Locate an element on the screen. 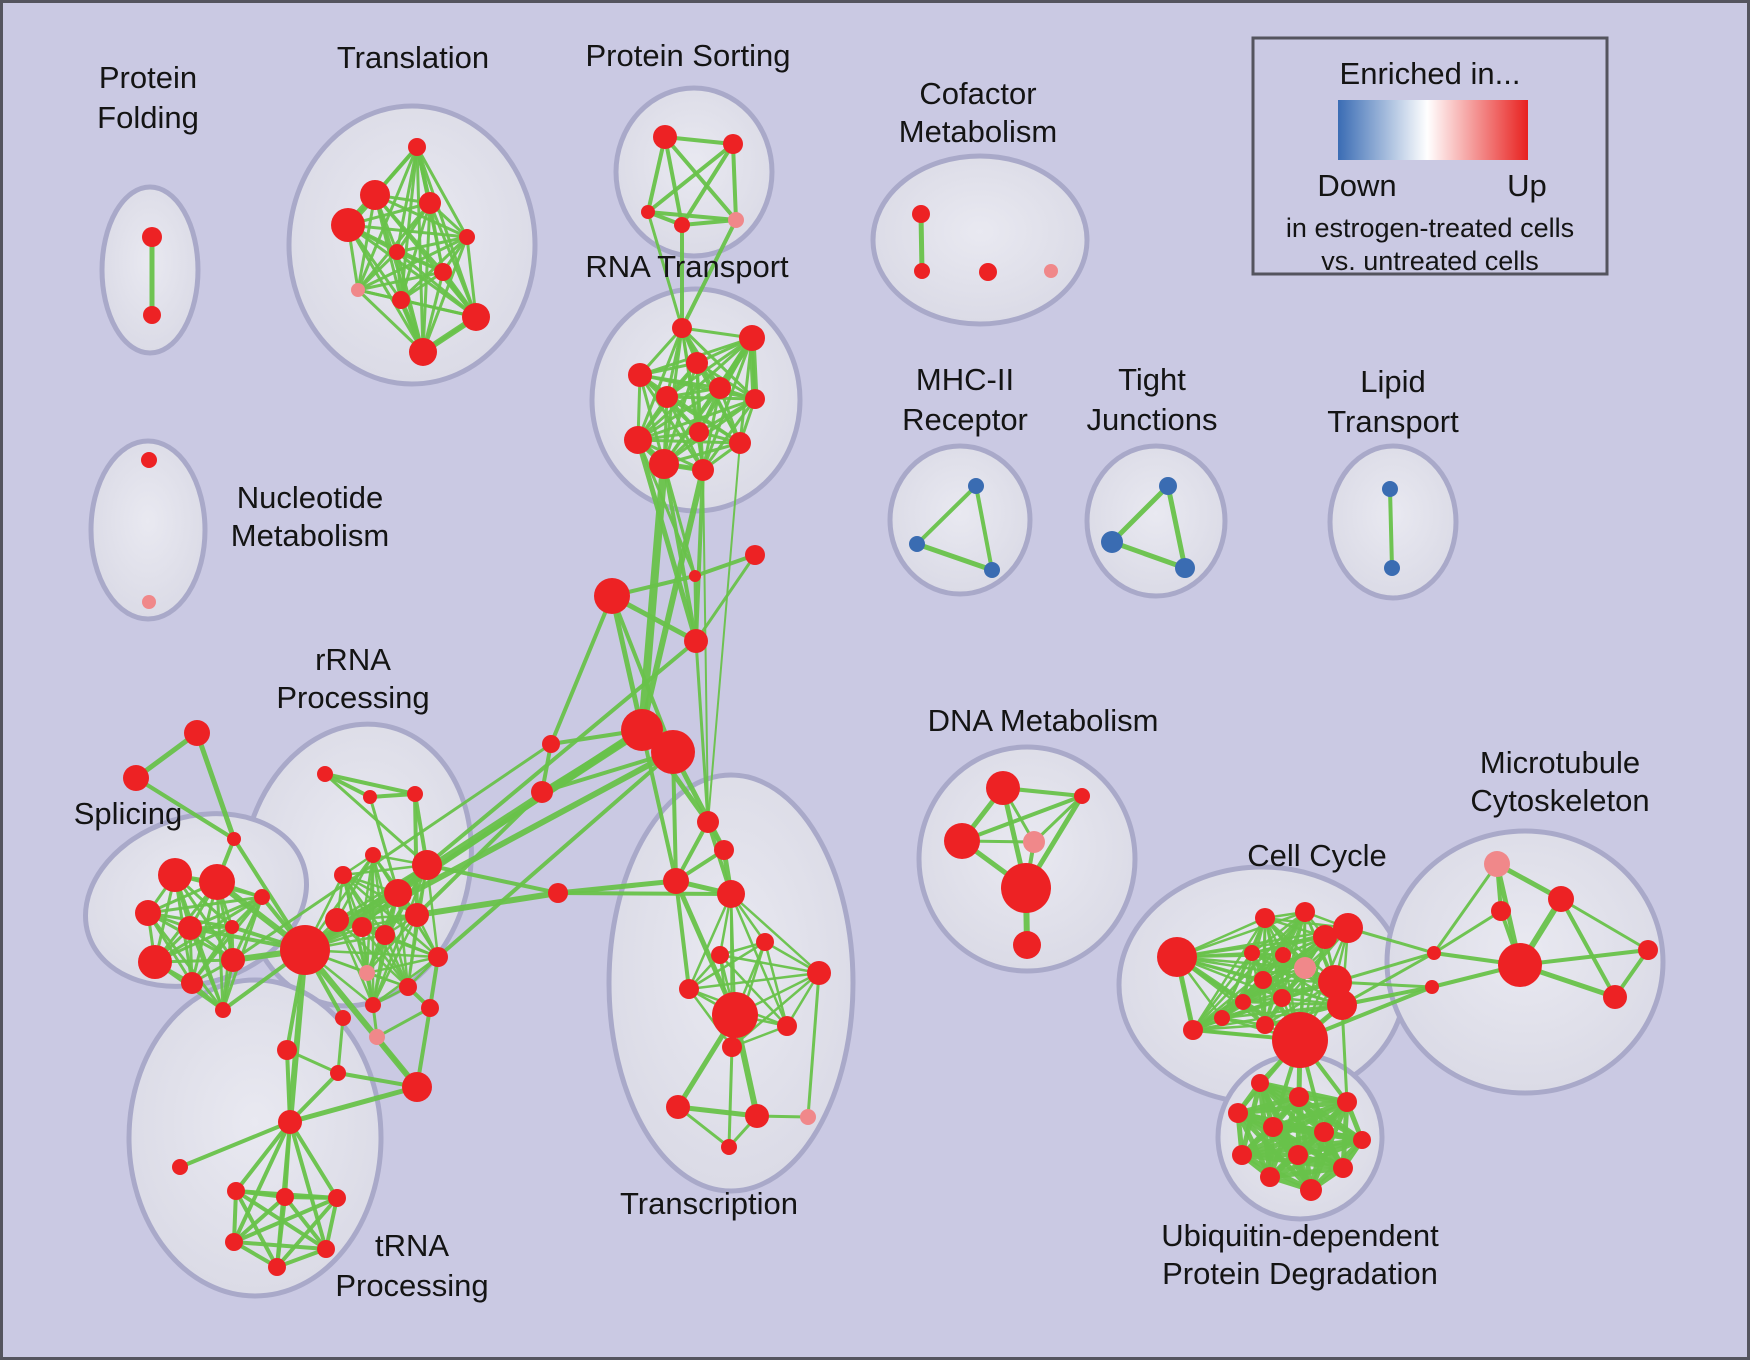 The width and height of the screenshot is (1750, 1360). cluster-label-microtubule-cytoskeleton: Microtubule is located at coordinates (1560, 762).